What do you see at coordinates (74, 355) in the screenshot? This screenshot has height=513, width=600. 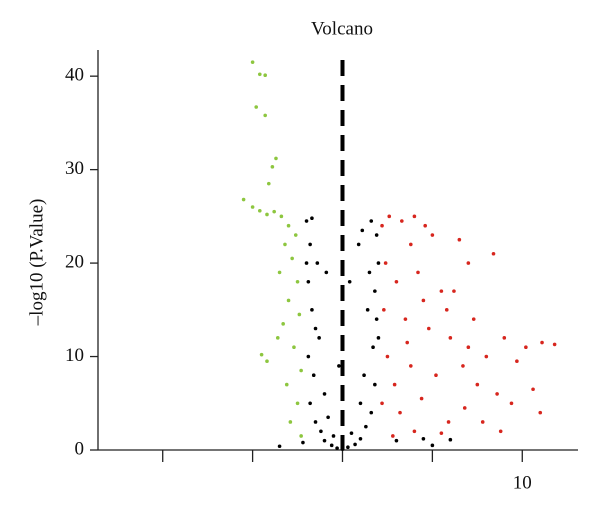 I see `y-tick-label: 10` at bounding box center [74, 355].